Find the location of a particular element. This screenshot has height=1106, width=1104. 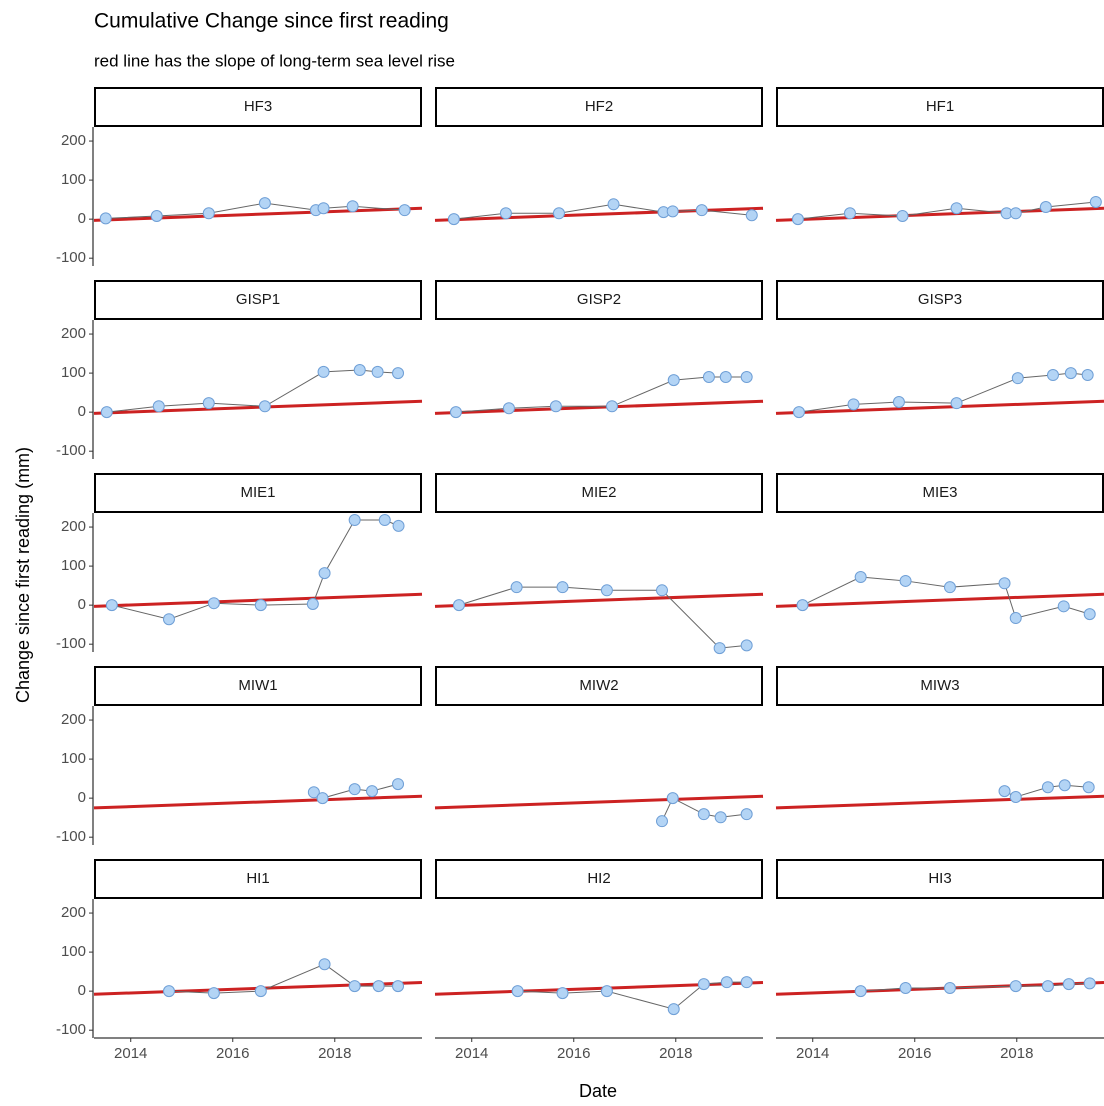

y-axis-title: Change since first reading (mm) is located at coordinates (23, 575).